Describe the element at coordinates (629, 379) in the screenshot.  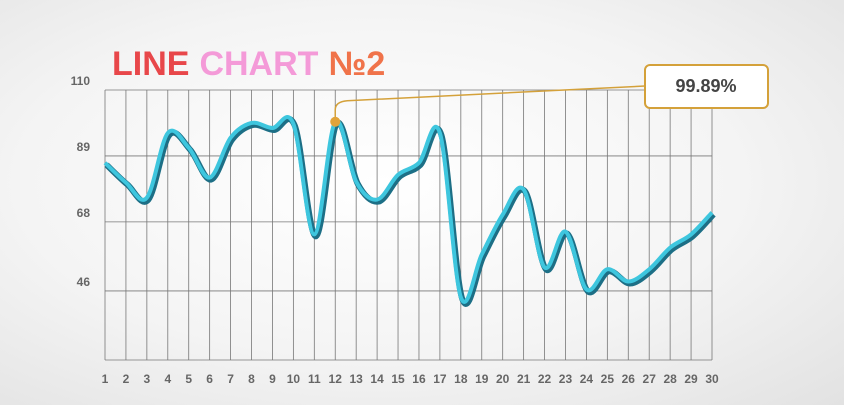
I see `x-tick-label: 26` at that location.